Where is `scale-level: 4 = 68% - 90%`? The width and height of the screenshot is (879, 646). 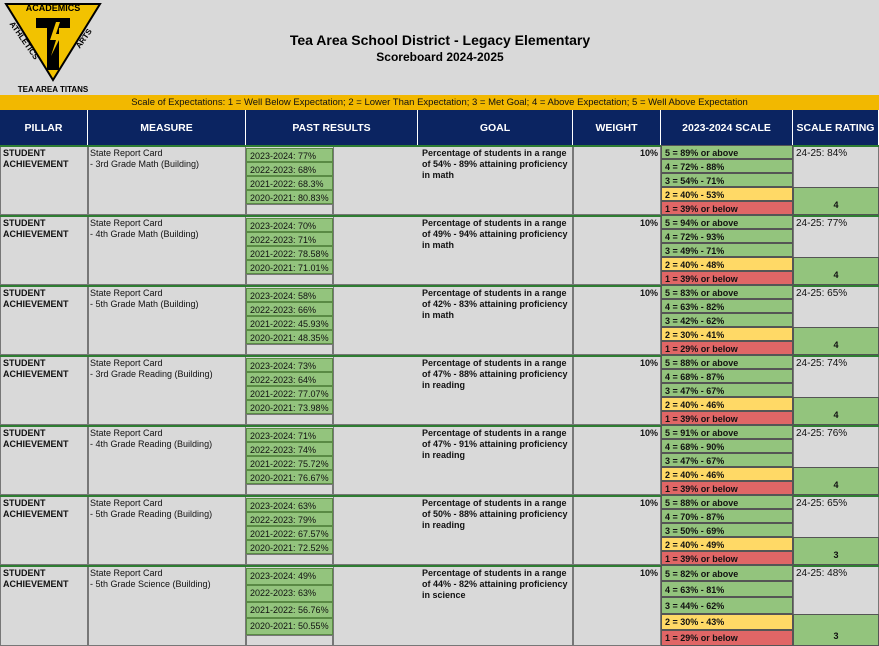 scale-level: 4 = 68% - 90% is located at coordinates (727, 446).